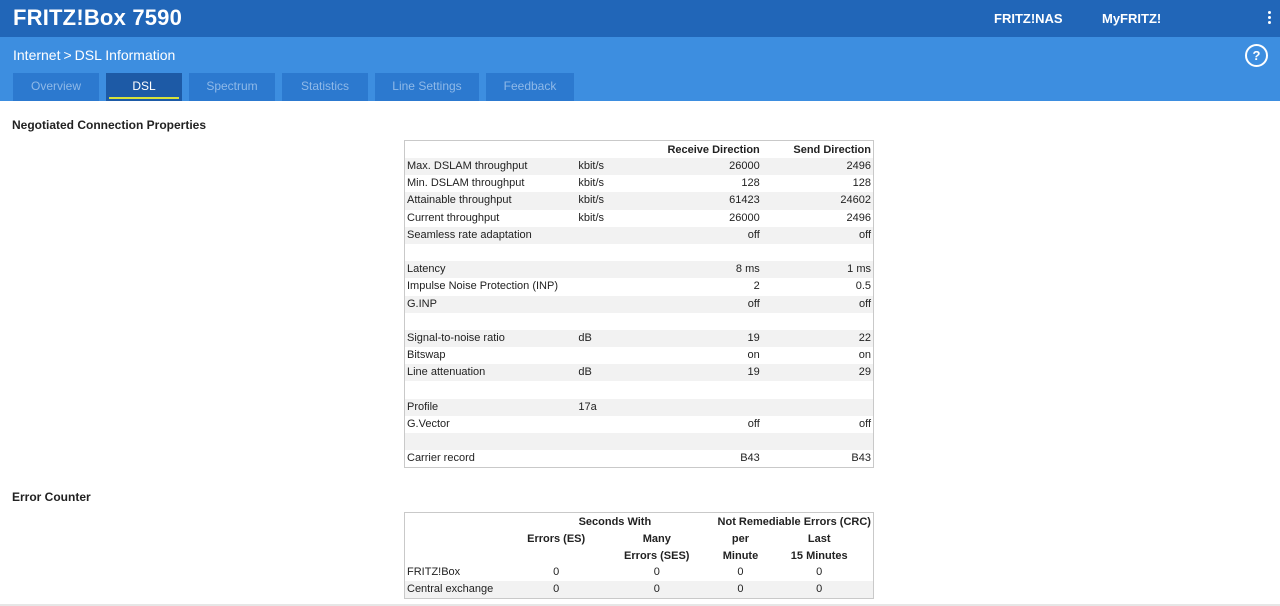 This screenshot has width=1280, height=606. What do you see at coordinates (490, 201) in the screenshot?
I see `row-label: Attainable throughput` at bounding box center [490, 201].